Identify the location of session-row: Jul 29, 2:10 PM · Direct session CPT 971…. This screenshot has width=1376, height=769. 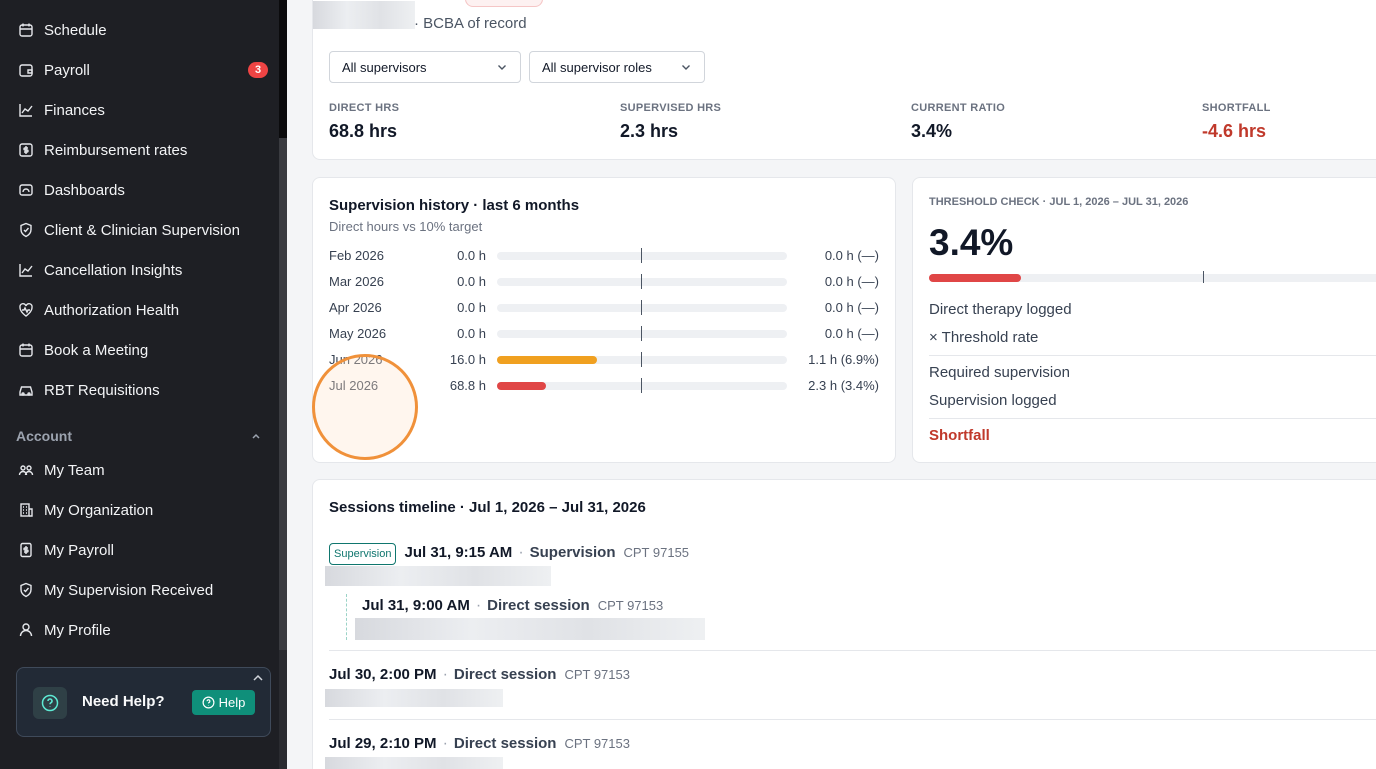
(479, 744).